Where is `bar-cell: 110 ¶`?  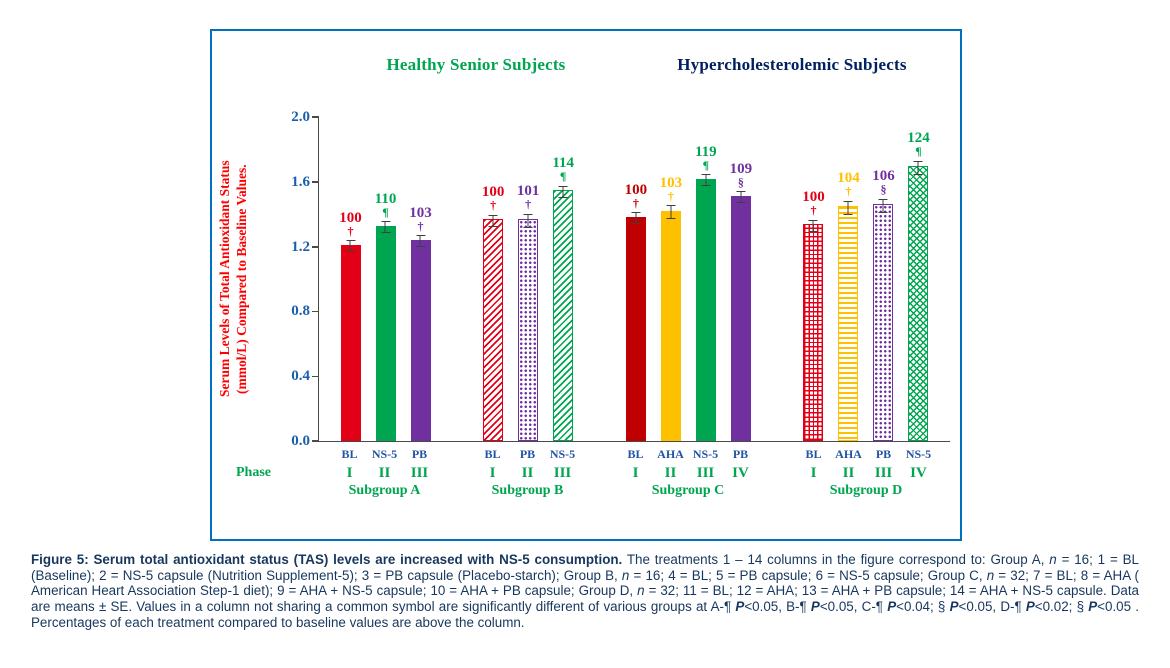 bar-cell: 110 ¶ is located at coordinates (385, 316).